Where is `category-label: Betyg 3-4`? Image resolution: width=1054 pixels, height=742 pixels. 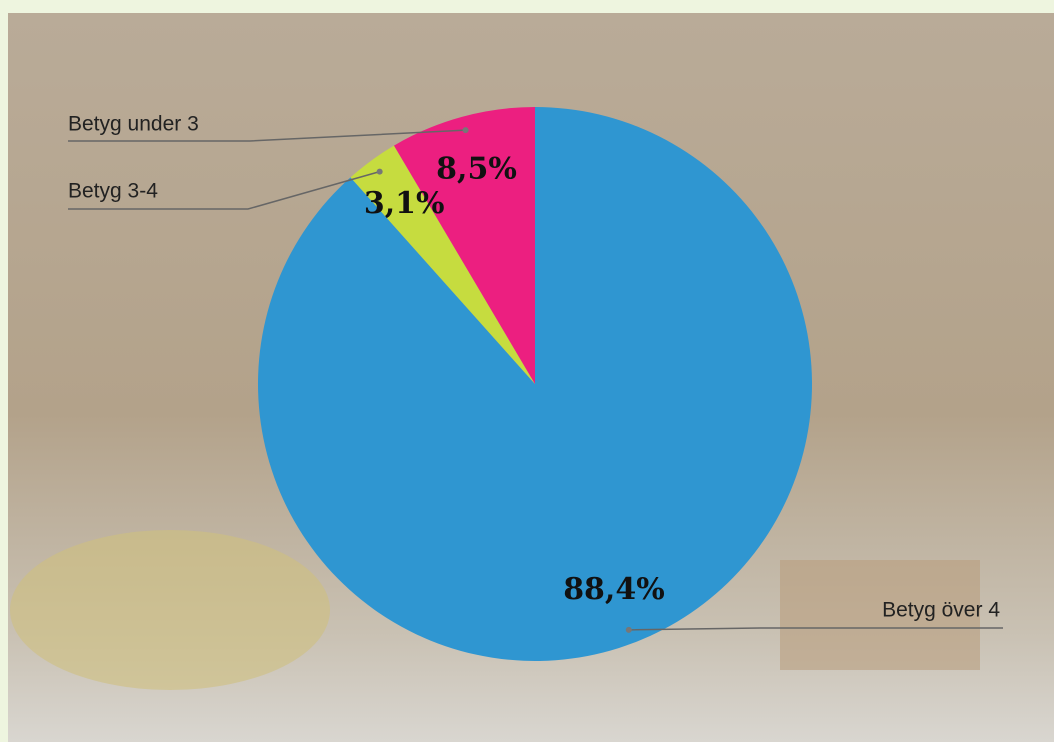
category-label: Betyg 3-4 is located at coordinates (113, 191).